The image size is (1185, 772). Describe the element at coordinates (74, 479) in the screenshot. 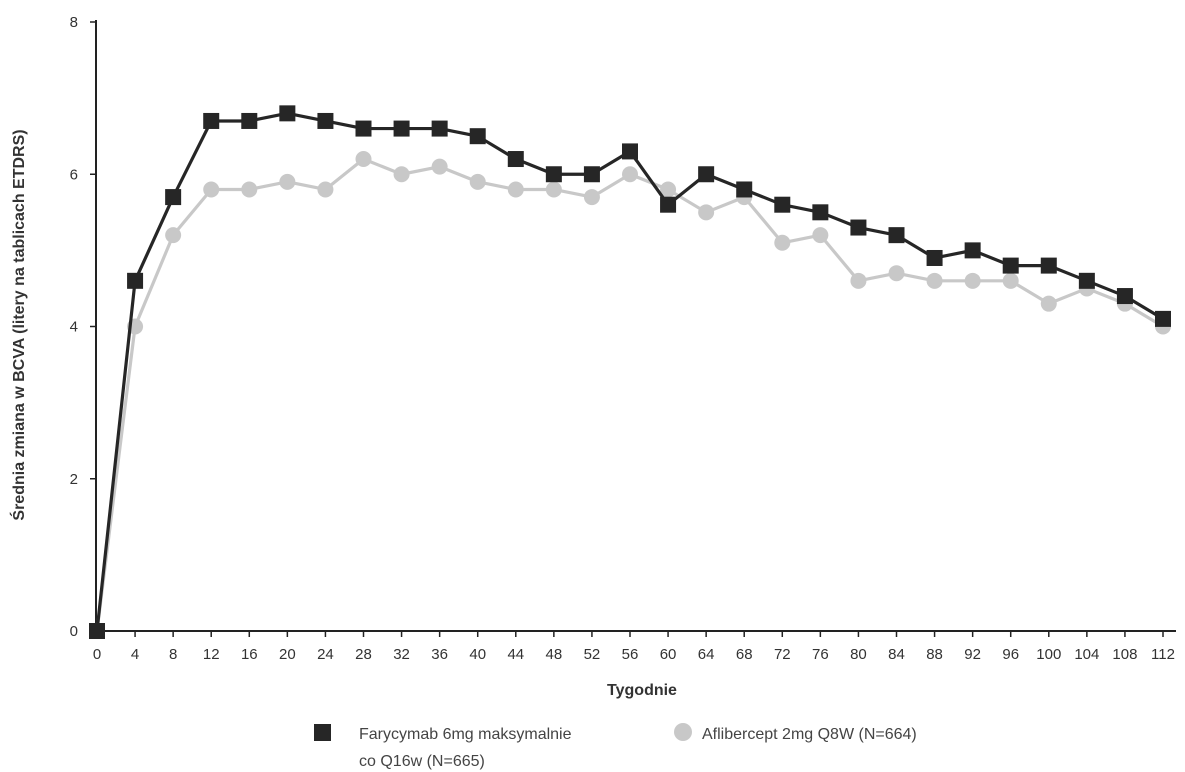

I see `y-tick-label: 2` at that location.